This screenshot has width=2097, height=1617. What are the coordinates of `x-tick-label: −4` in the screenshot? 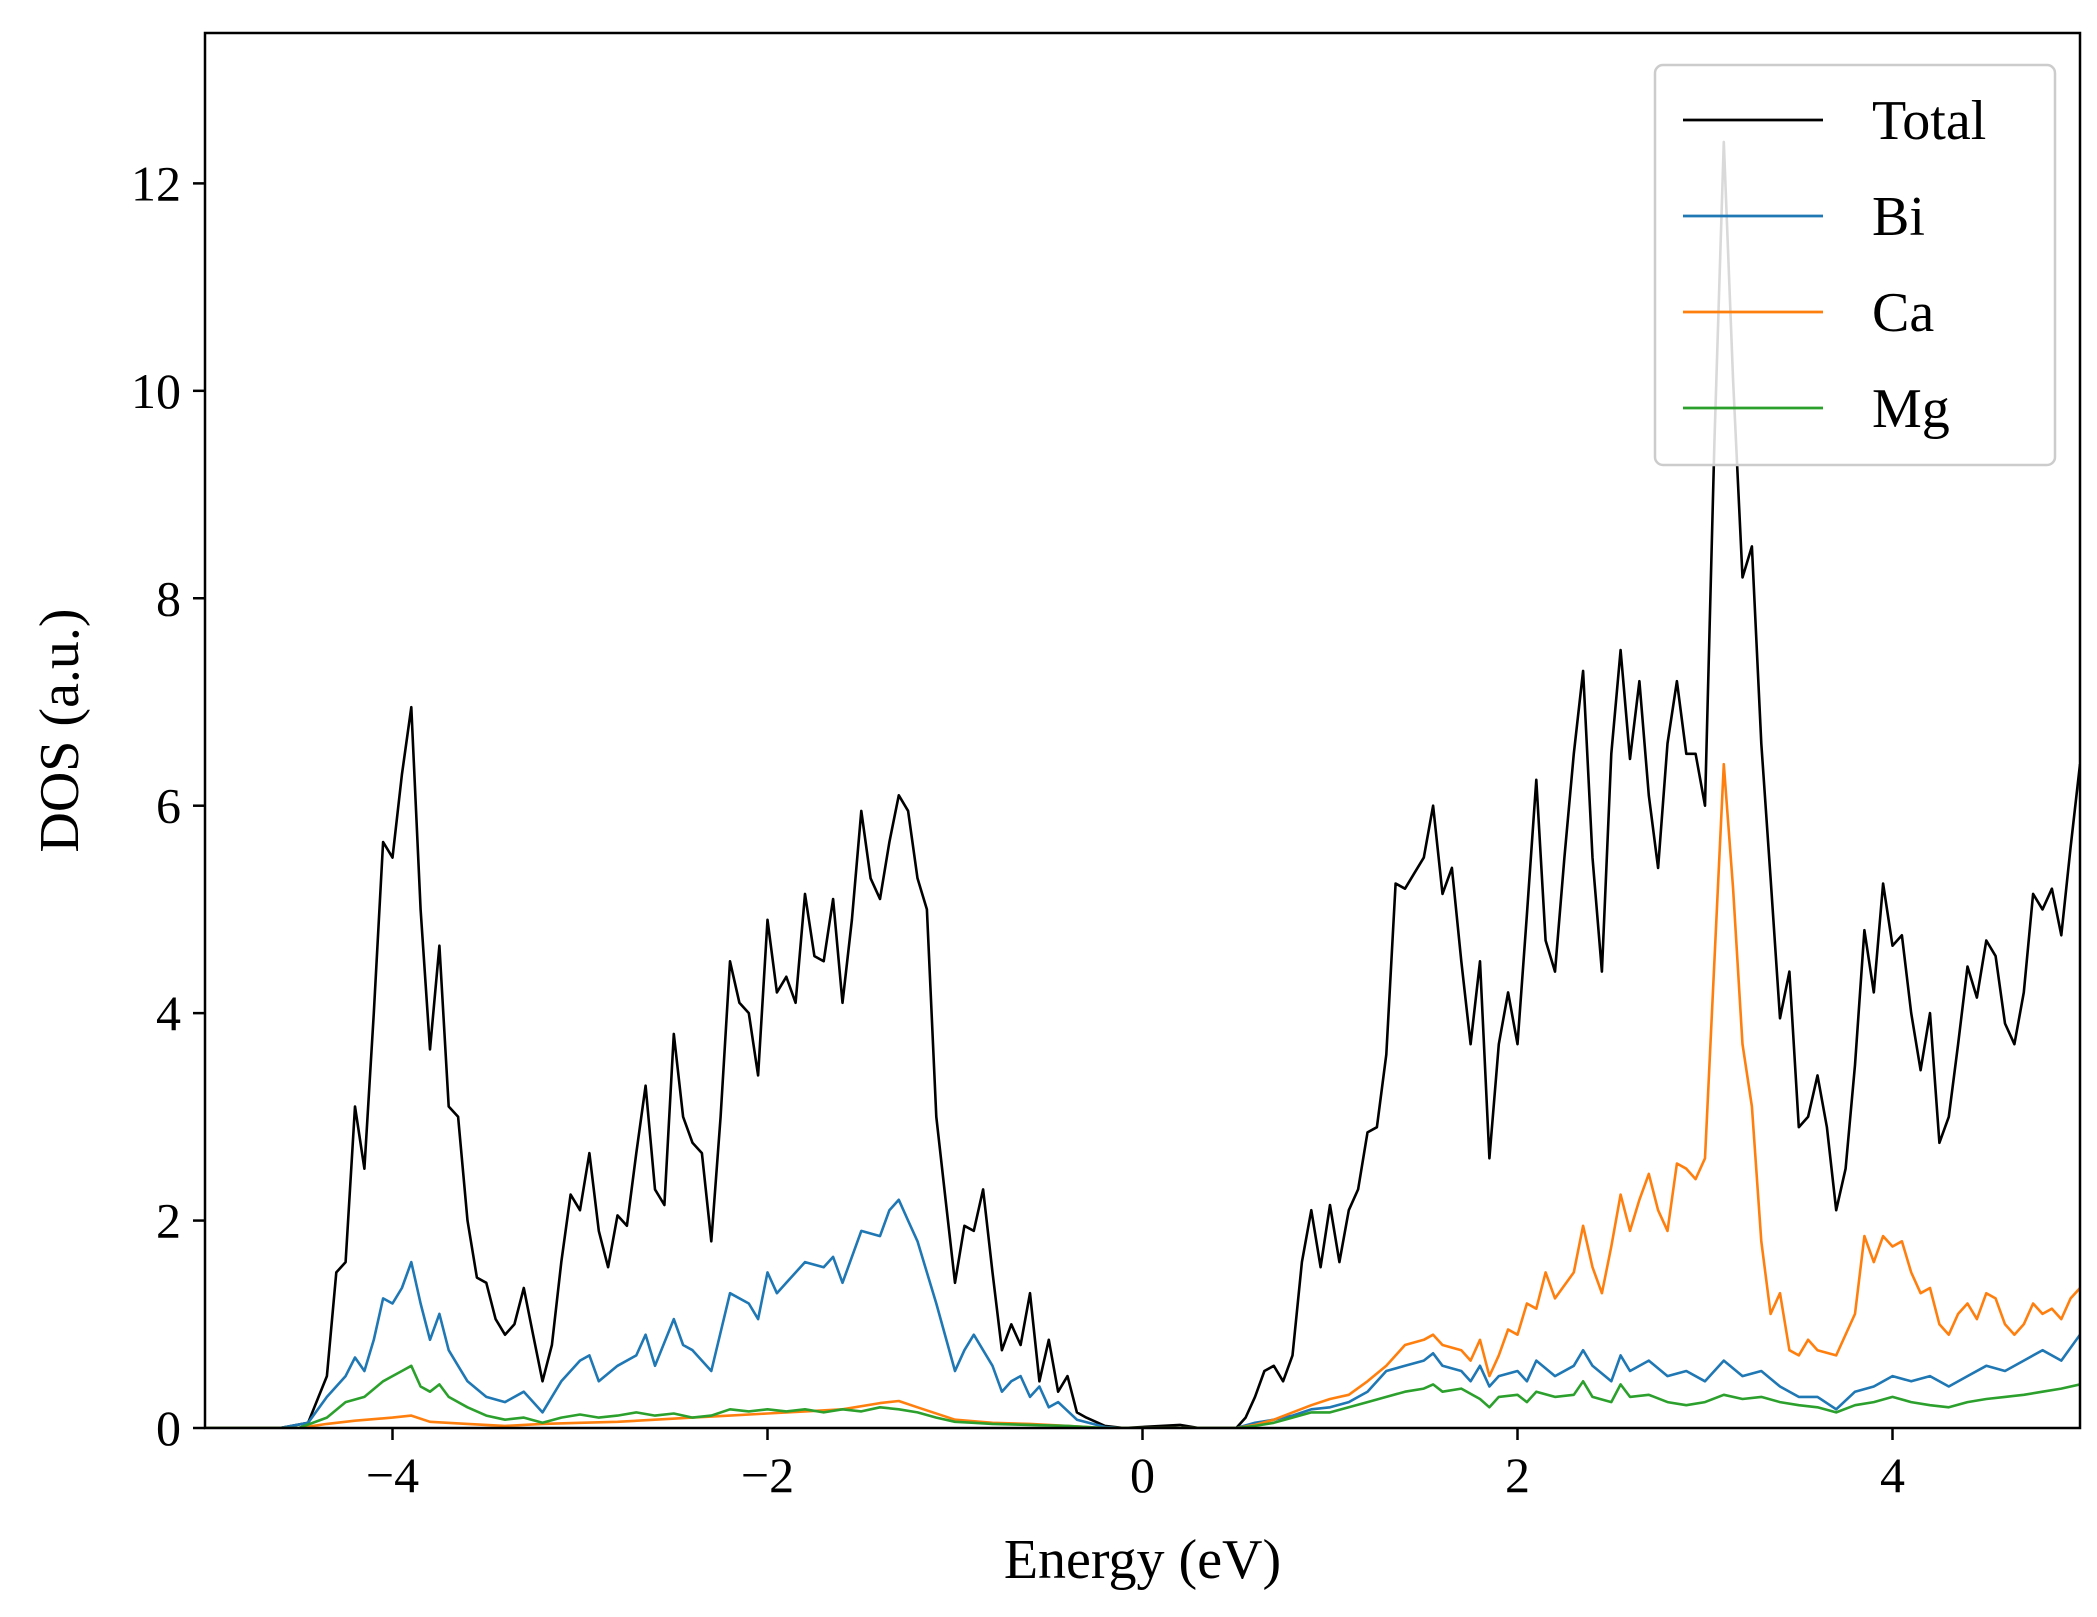 It's located at (392, 1475).